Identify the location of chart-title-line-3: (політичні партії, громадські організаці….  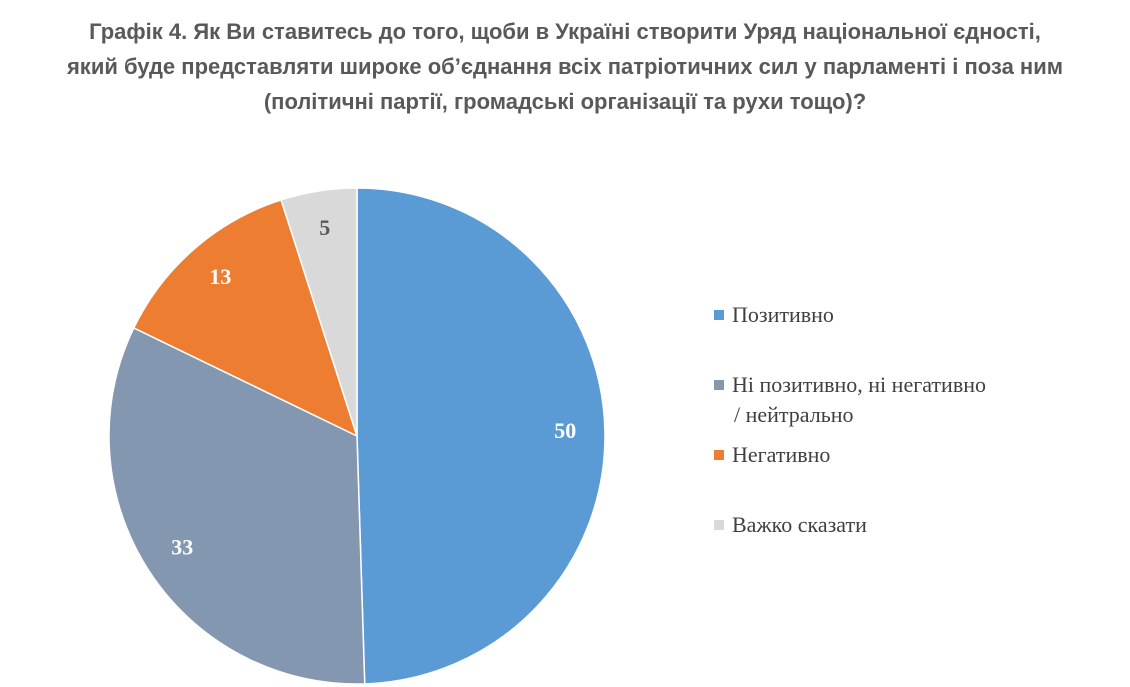
(565, 101).